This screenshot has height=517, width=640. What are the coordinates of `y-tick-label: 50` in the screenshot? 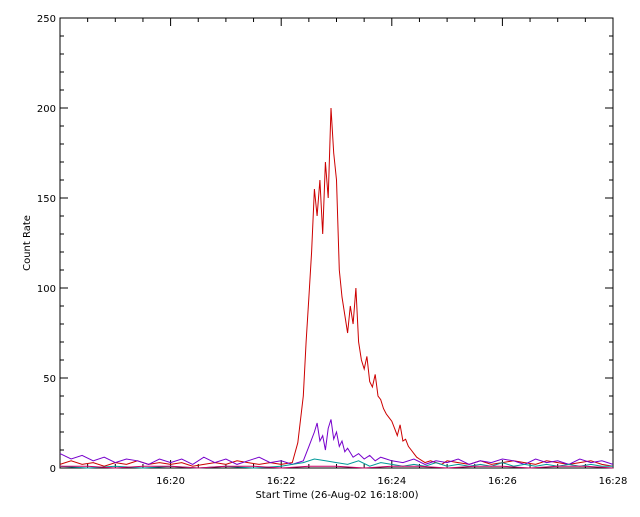 It's located at (49, 379).